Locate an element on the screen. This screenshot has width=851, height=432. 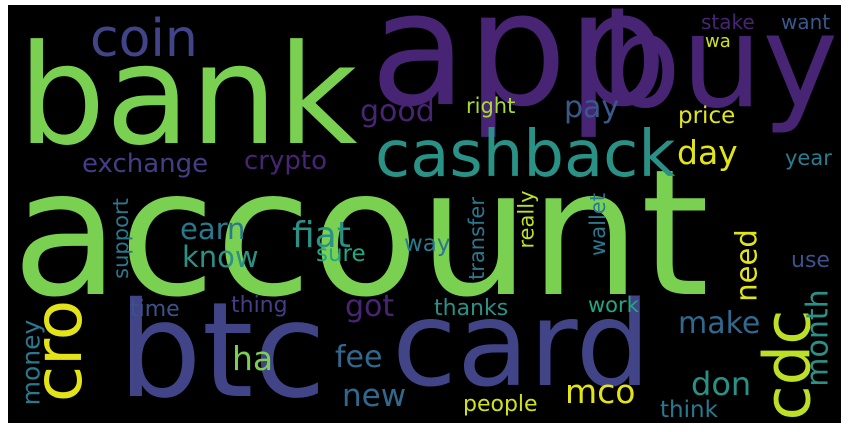
word-earn: earn is located at coordinates (213, 229).